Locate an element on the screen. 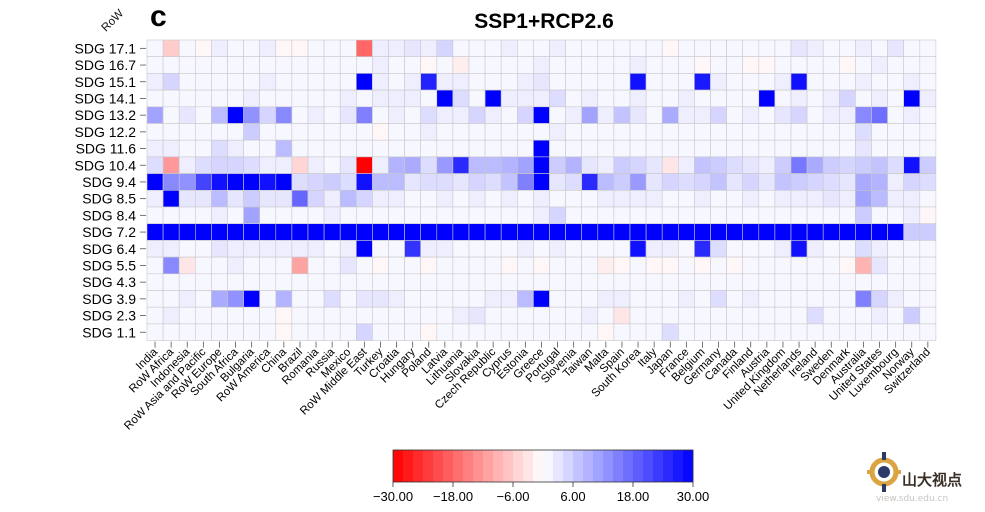  y-tick-label: SDG 7.2 is located at coordinates (109, 232).